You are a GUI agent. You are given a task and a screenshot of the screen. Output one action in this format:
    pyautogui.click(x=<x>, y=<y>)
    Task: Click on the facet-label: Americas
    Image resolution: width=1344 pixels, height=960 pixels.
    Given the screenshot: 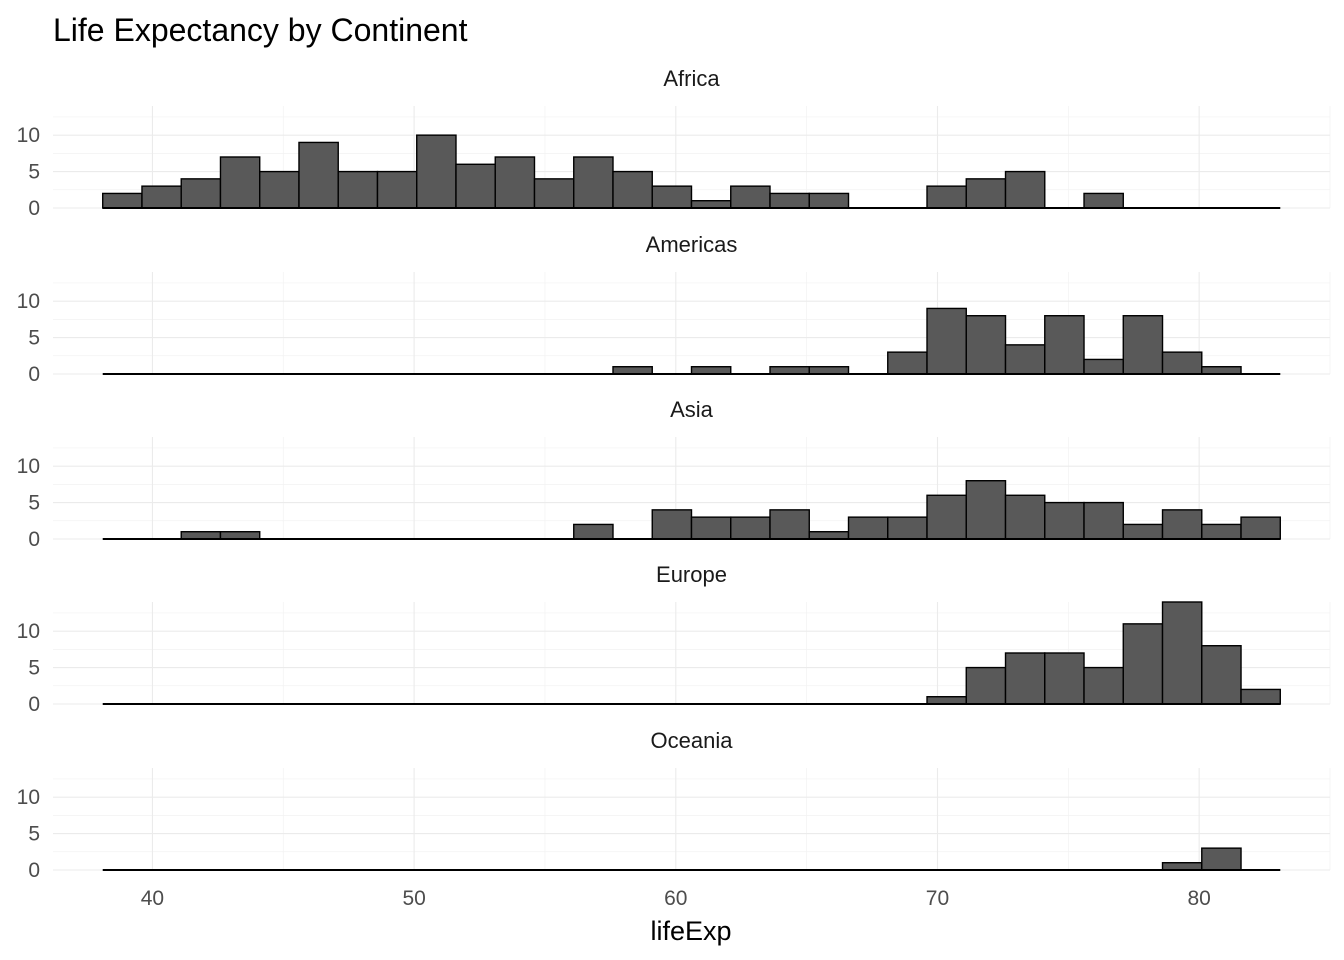 What is the action you would take?
    pyautogui.click(x=692, y=244)
    